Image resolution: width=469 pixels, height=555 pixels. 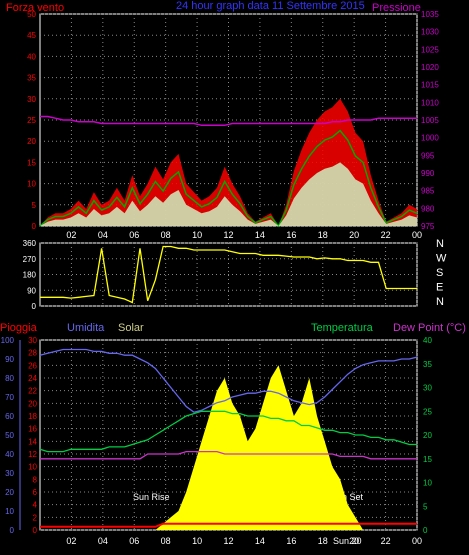 I want to click on pressure-ytick: 975, so click(x=428, y=226).